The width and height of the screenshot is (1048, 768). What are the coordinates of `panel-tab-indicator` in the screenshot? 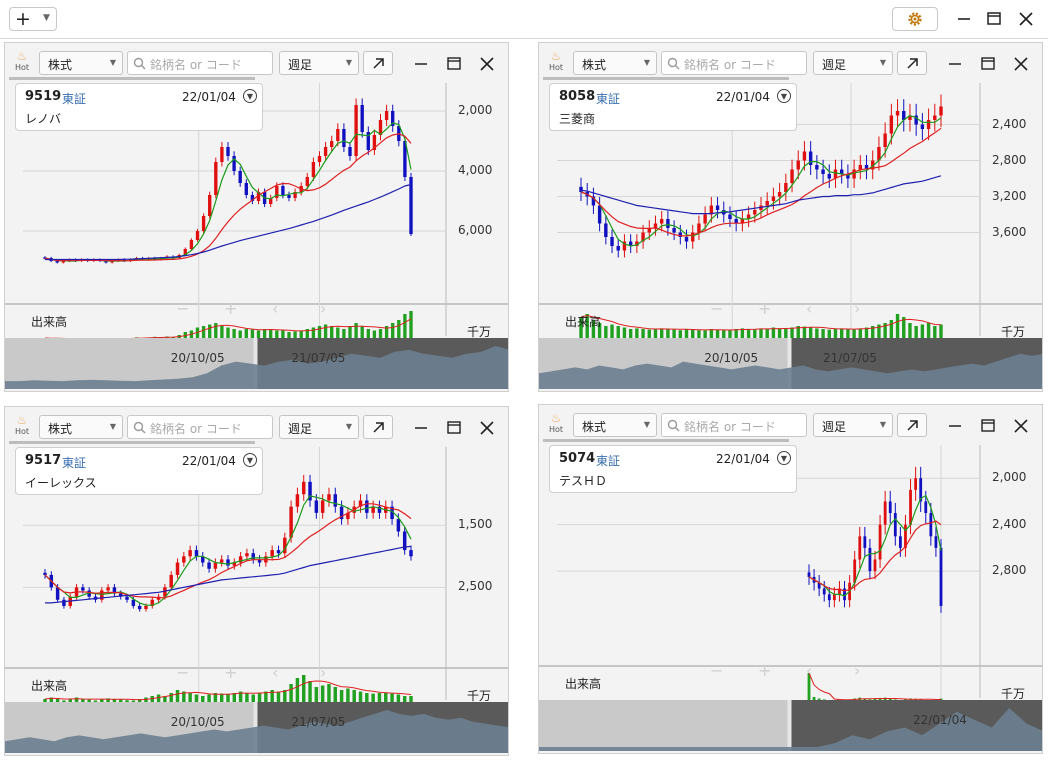 It's located at (132, 78).